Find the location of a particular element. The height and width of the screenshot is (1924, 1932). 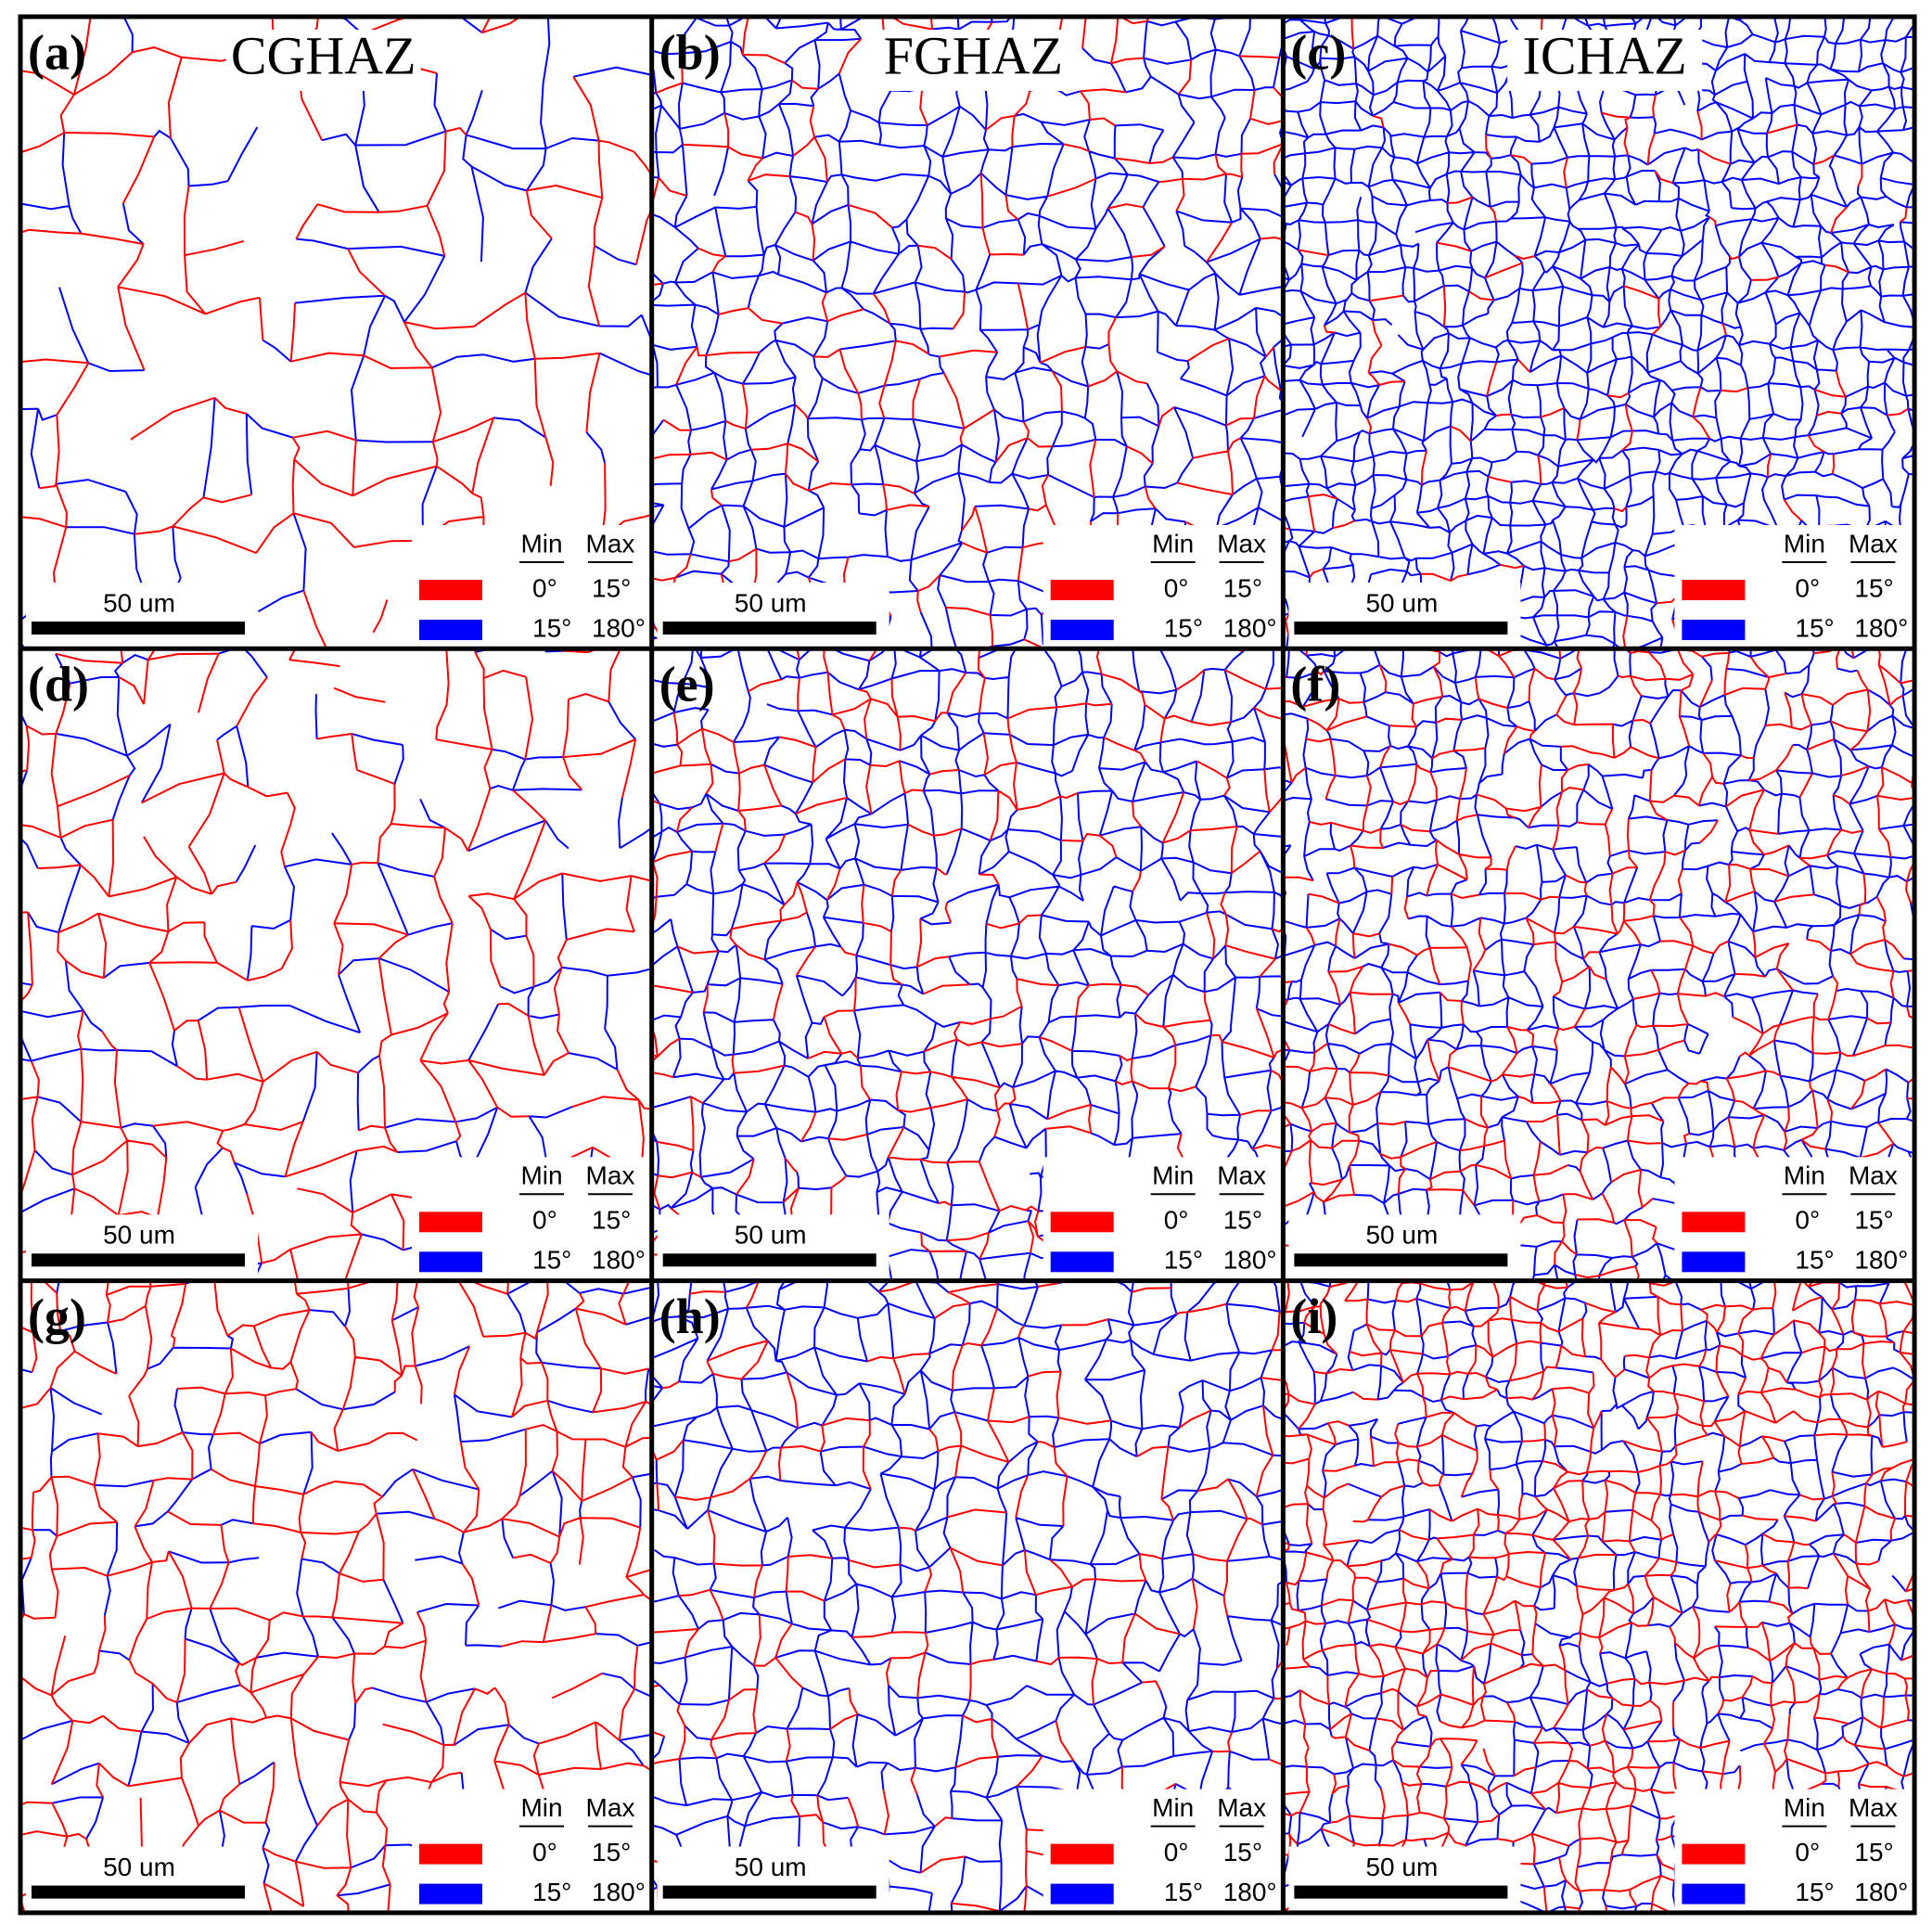

panel-label: (b) is located at coordinates (690, 52).